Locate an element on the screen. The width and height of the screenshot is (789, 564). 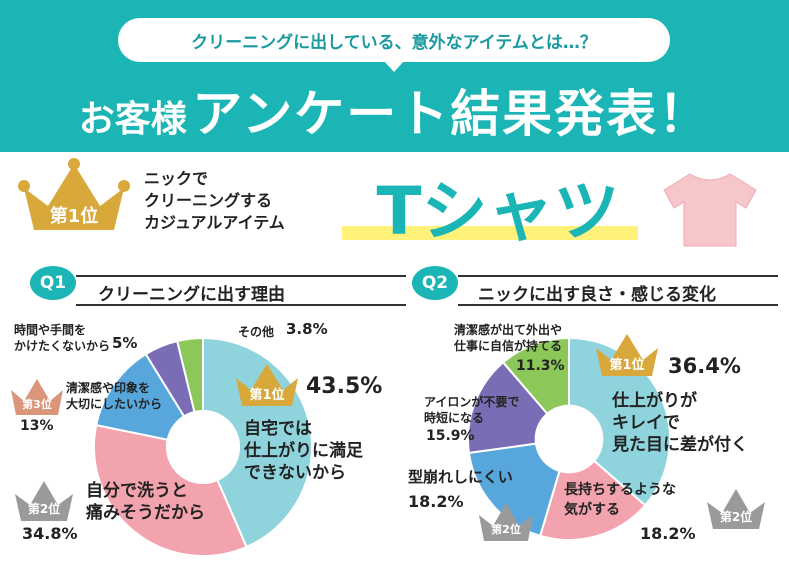
q1-label-1: 自宅では 仕上がりに満足 できないから is located at coordinates (303, 451).